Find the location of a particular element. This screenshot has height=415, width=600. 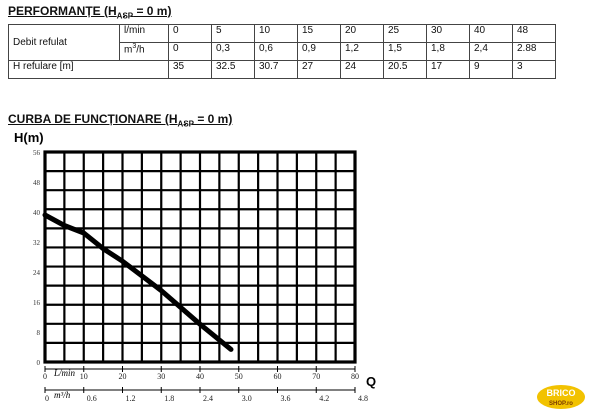

x2-tick-label: 2.4 is located at coordinates (208, 398).